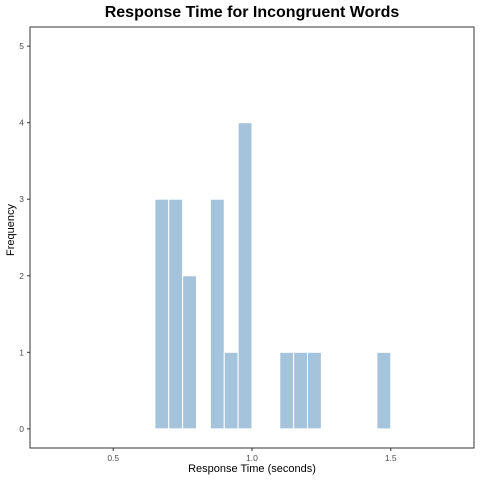  Describe the element at coordinates (21, 199) in the screenshot. I see `y-tick-label-3: 3` at that location.